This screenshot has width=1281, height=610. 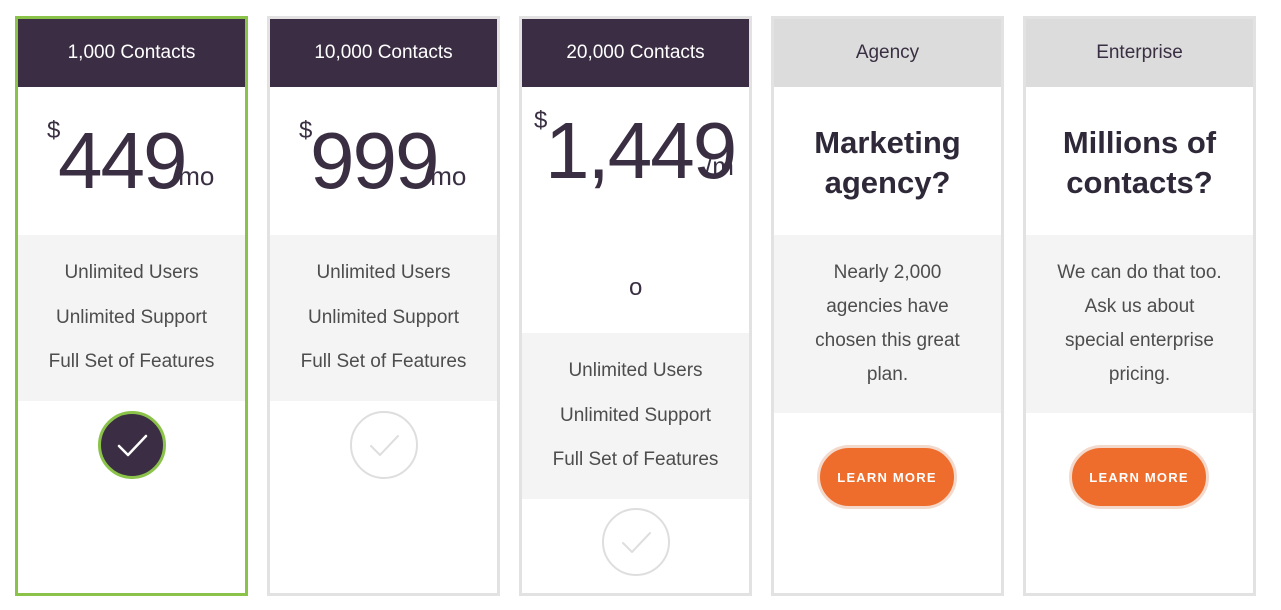 I want to click on headline-line: agency?, so click(x=887, y=182).